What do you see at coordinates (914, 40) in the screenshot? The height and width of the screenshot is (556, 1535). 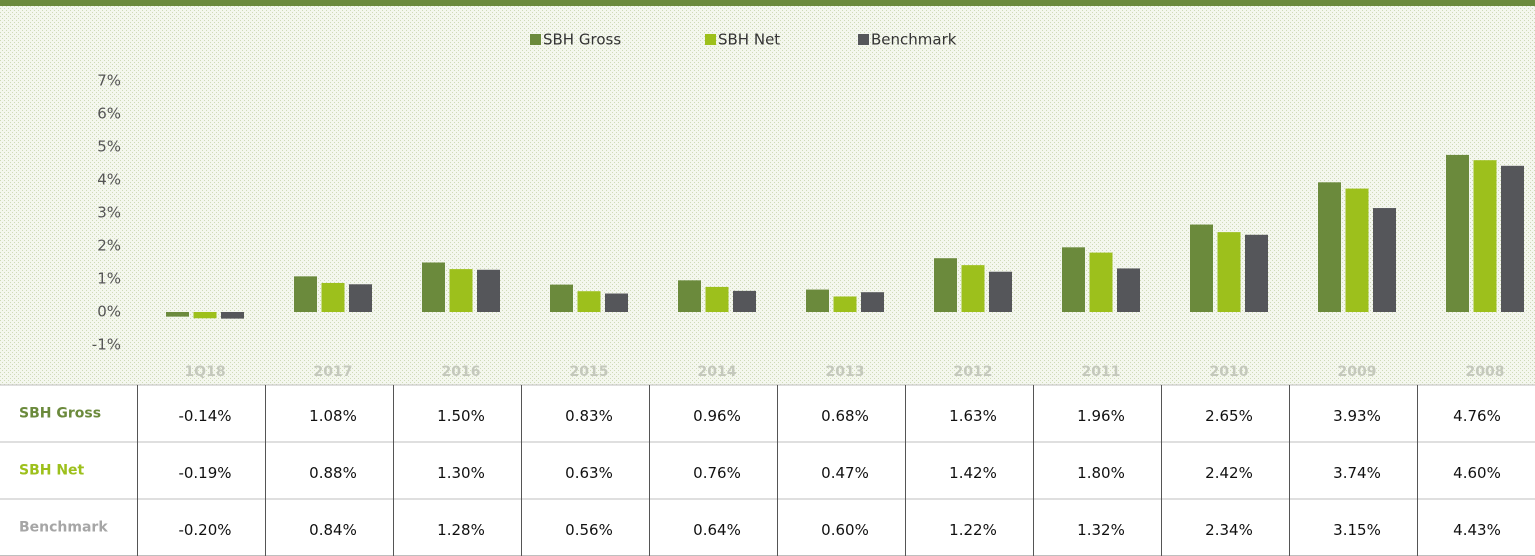 I see `legend-label: Benchmark` at bounding box center [914, 40].